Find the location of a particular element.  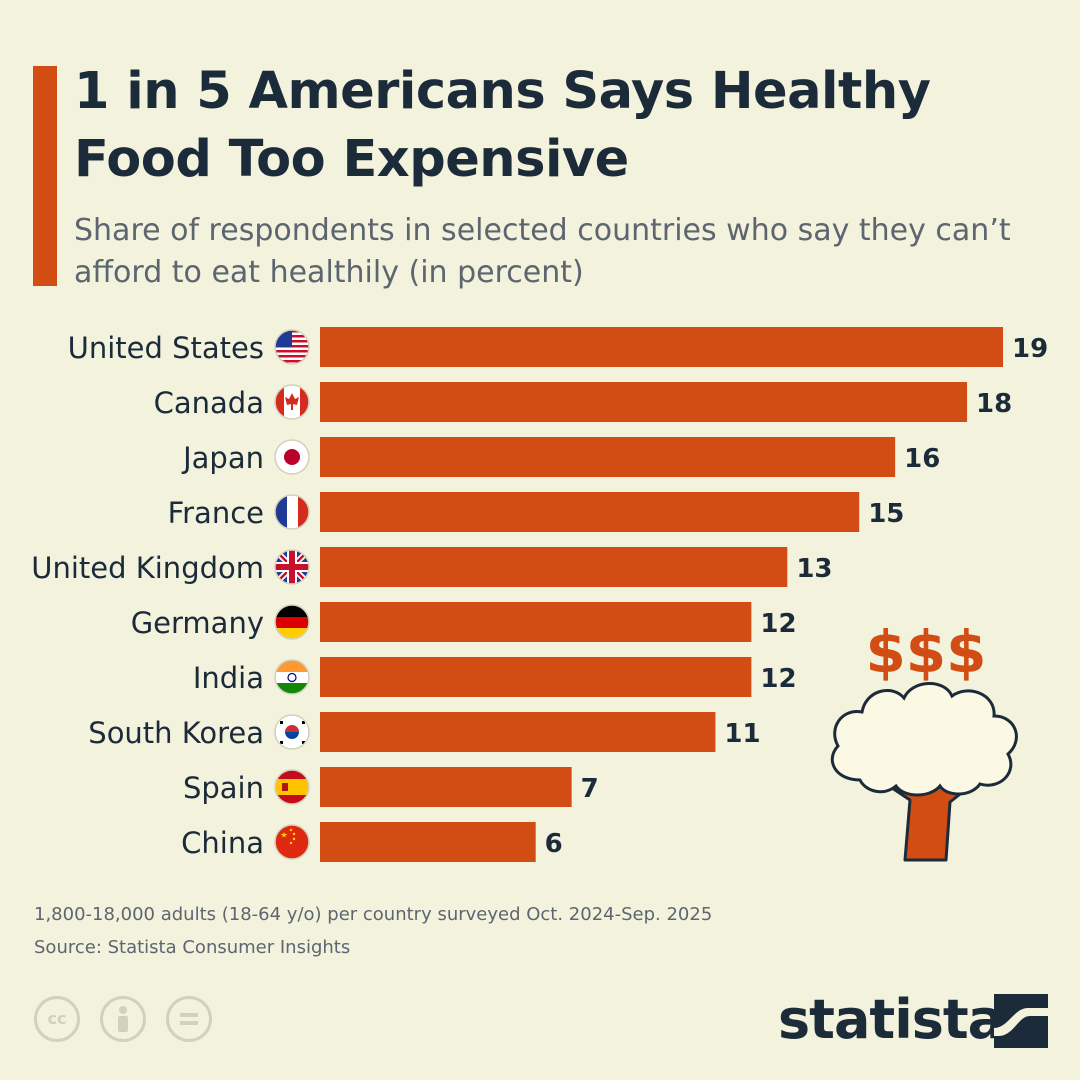

category-label: China is located at coordinates (222, 843).